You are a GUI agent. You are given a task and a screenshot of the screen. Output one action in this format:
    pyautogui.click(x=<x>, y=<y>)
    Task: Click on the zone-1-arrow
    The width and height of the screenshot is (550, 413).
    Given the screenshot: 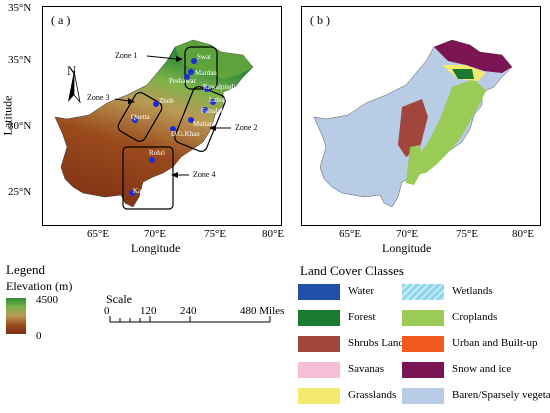 What is the action you would take?
    pyautogui.click(x=162, y=57)
    